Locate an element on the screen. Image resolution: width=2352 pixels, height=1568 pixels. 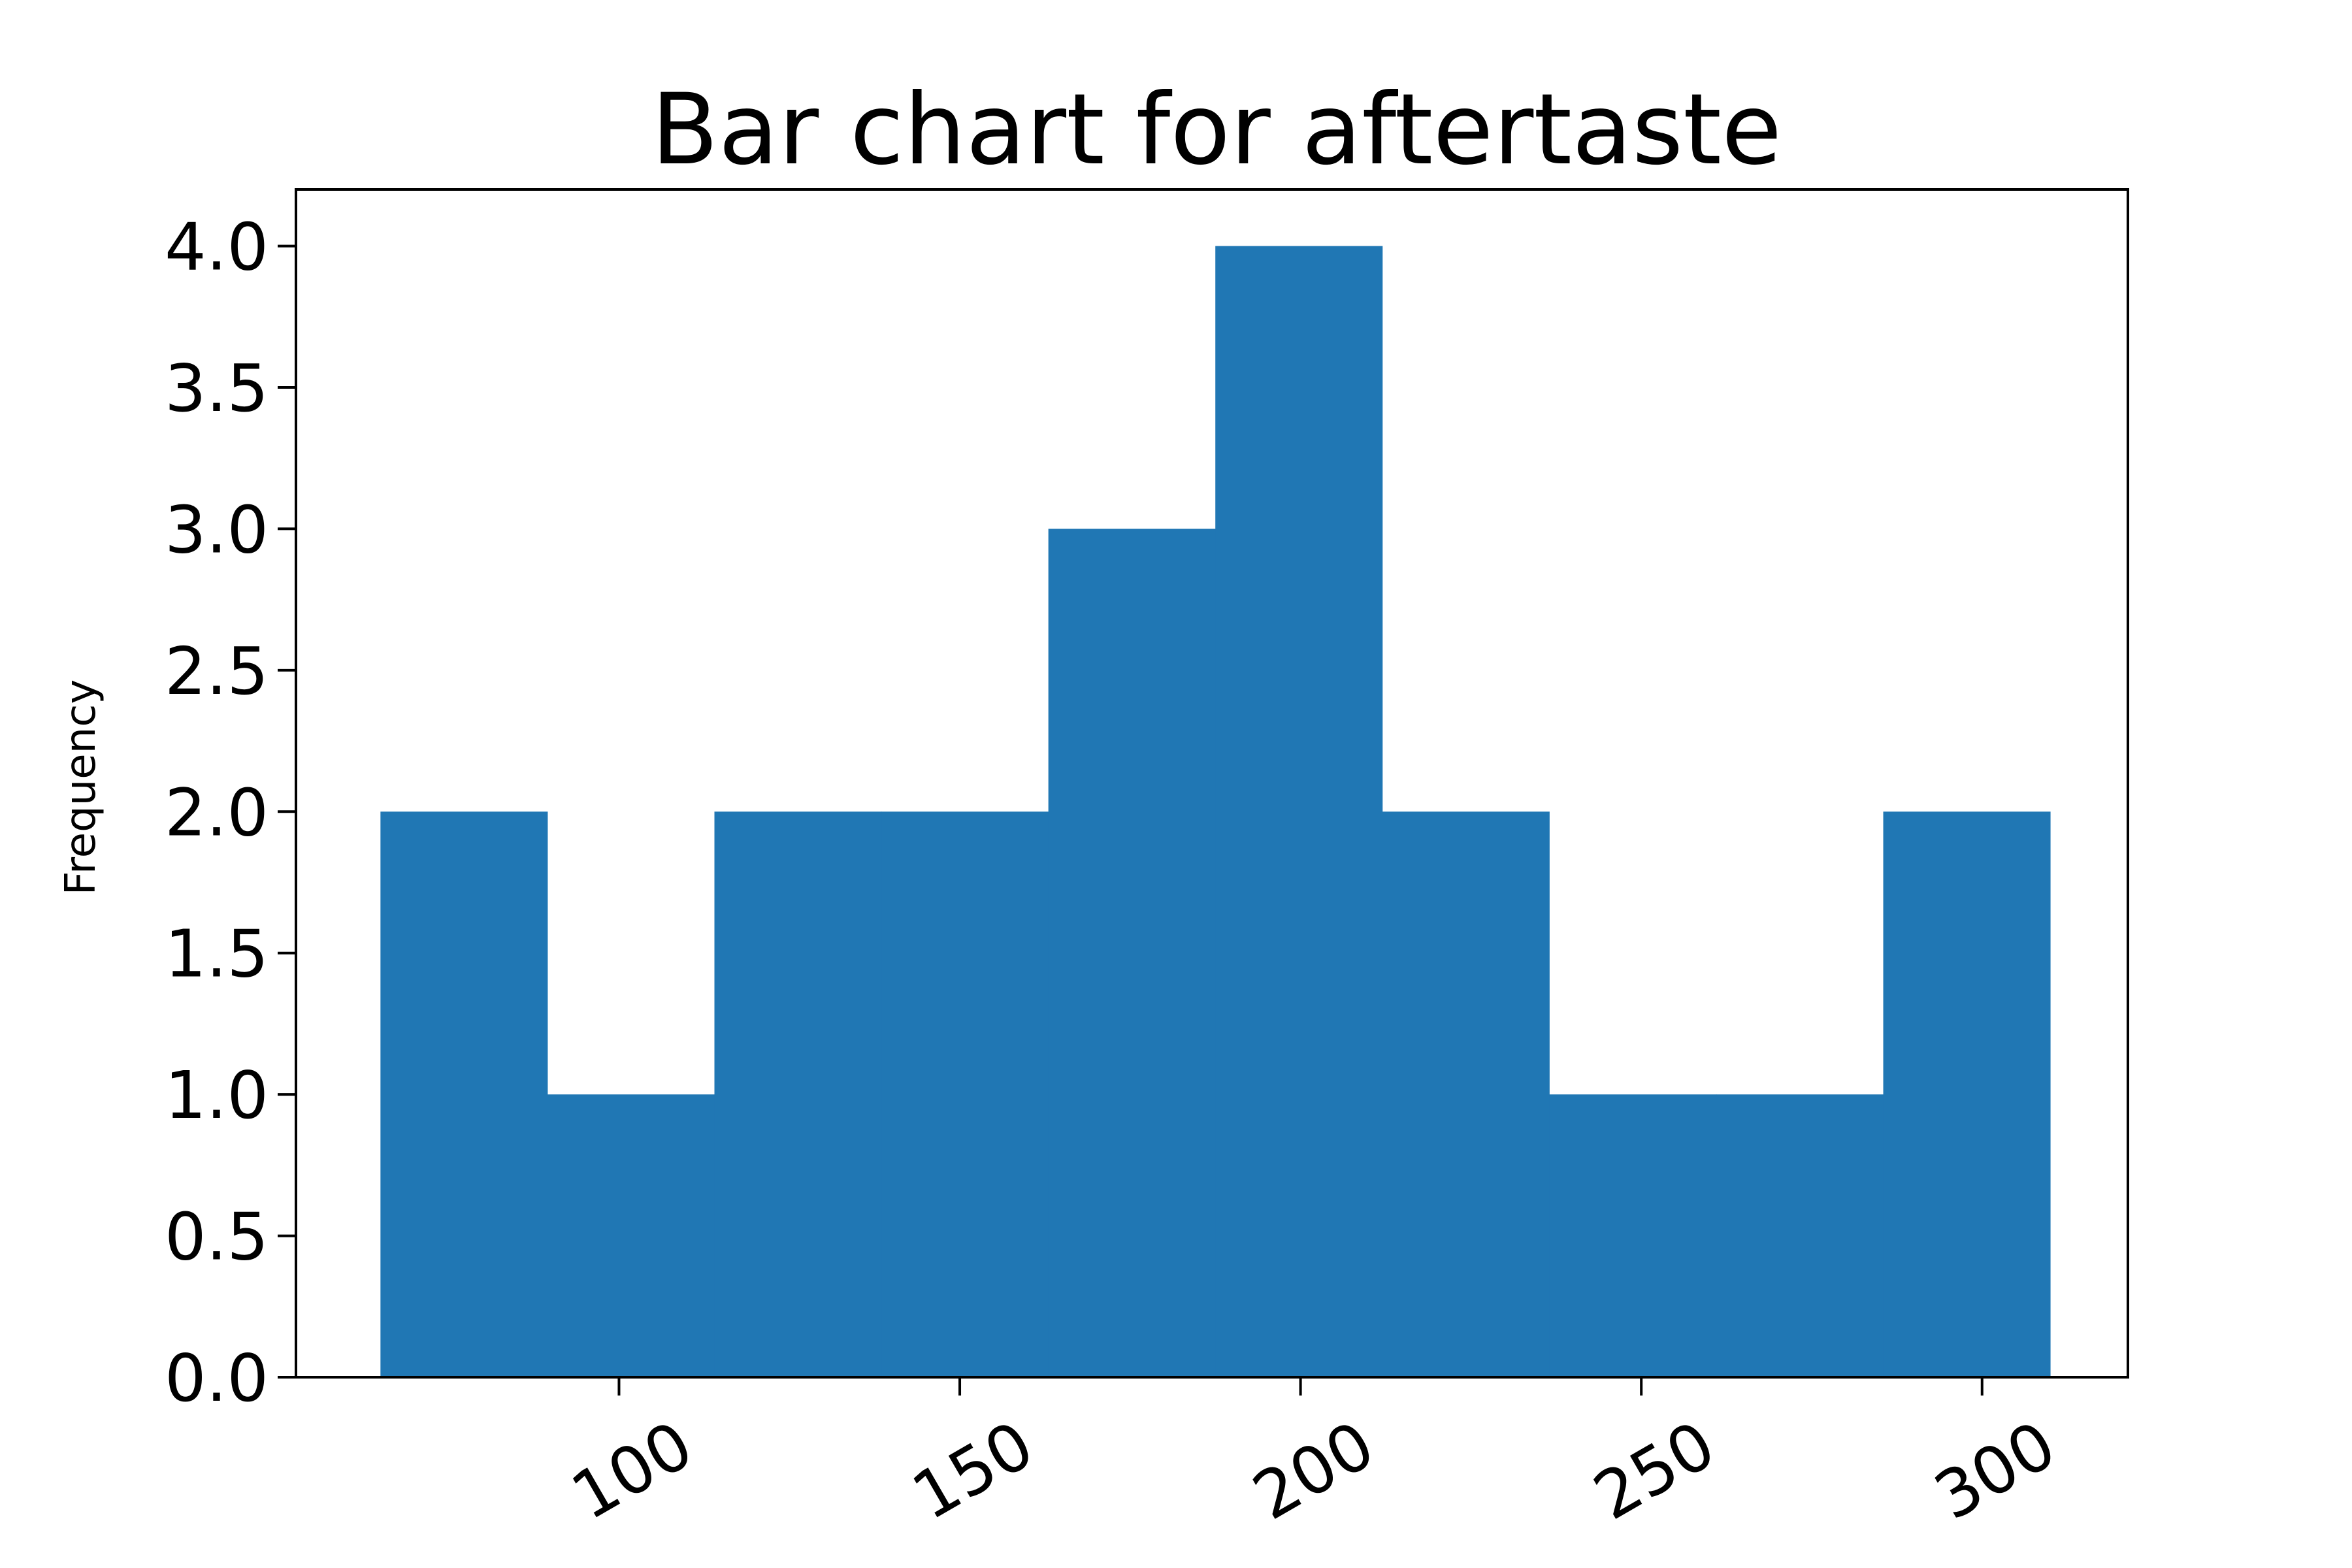
x-tick-label: 250 is located at coordinates (1654, 1470).